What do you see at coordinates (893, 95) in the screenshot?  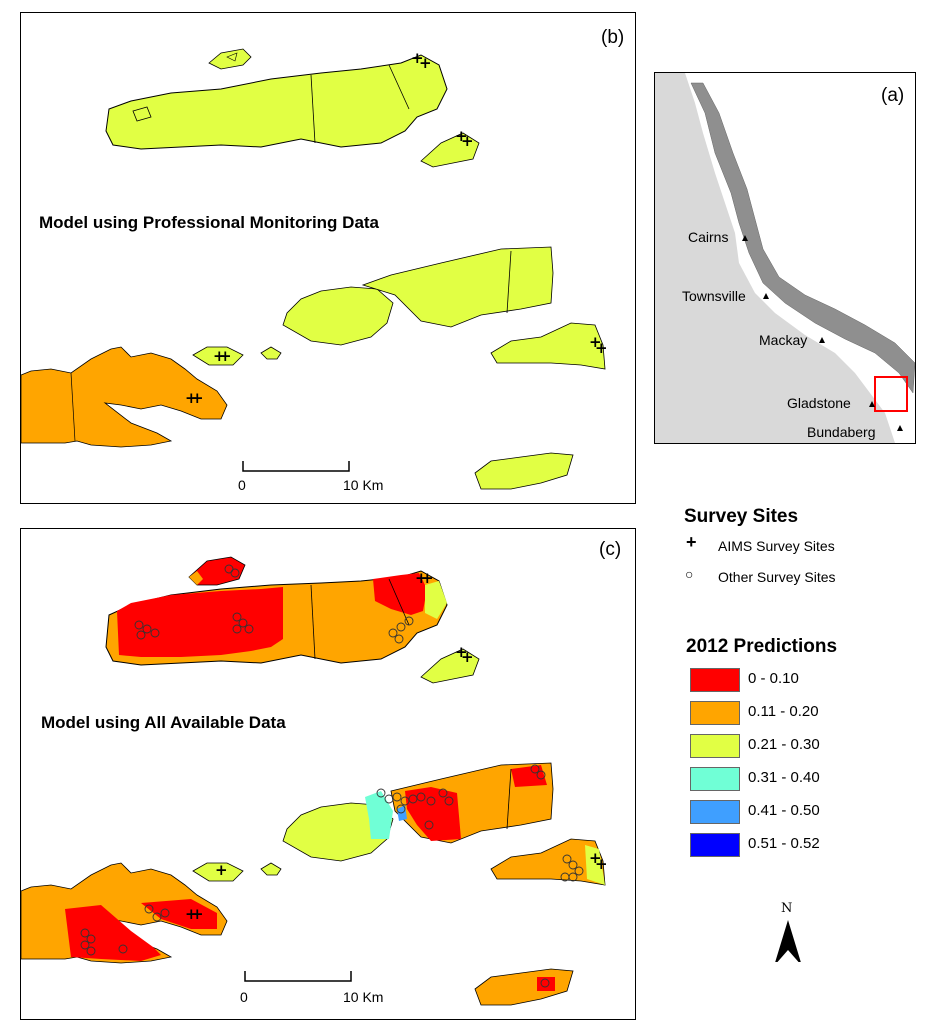 I see `panel-label-a: (a)` at bounding box center [893, 95].